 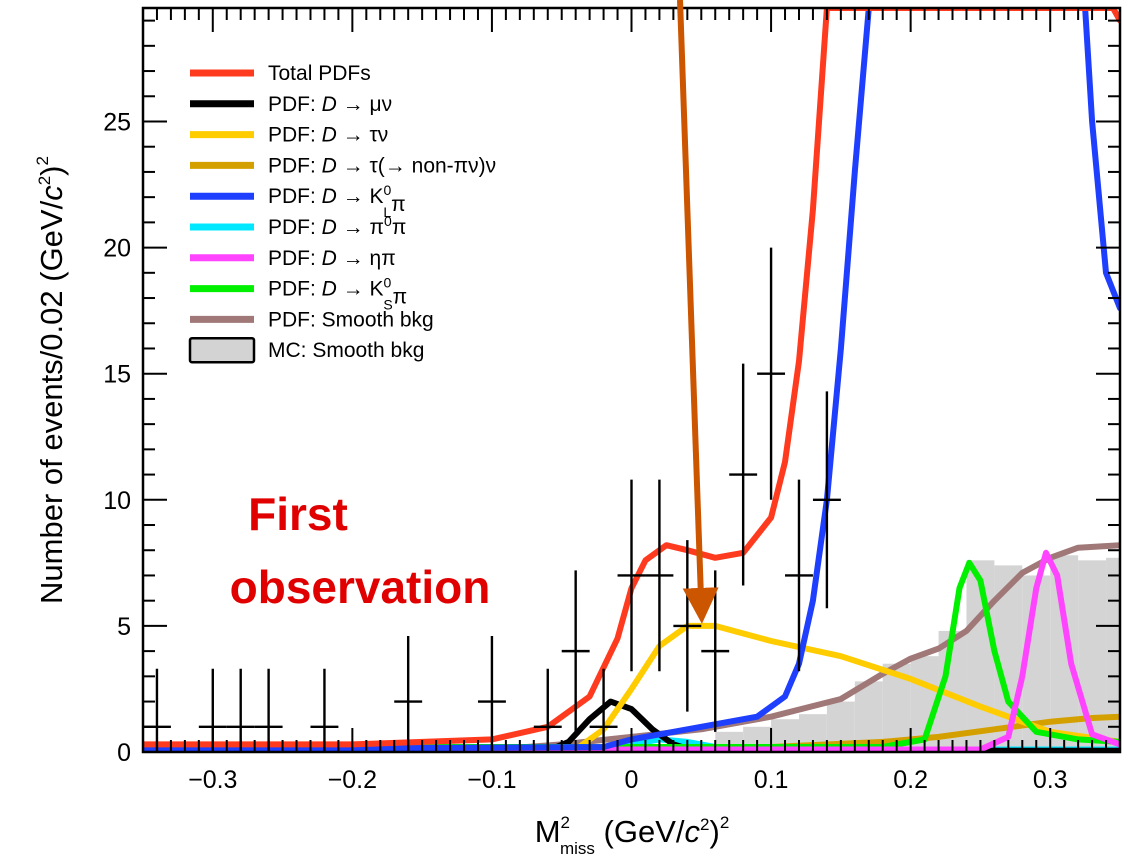 What do you see at coordinates (124, 627) in the screenshot?
I see `y-tick-label: 5` at bounding box center [124, 627].